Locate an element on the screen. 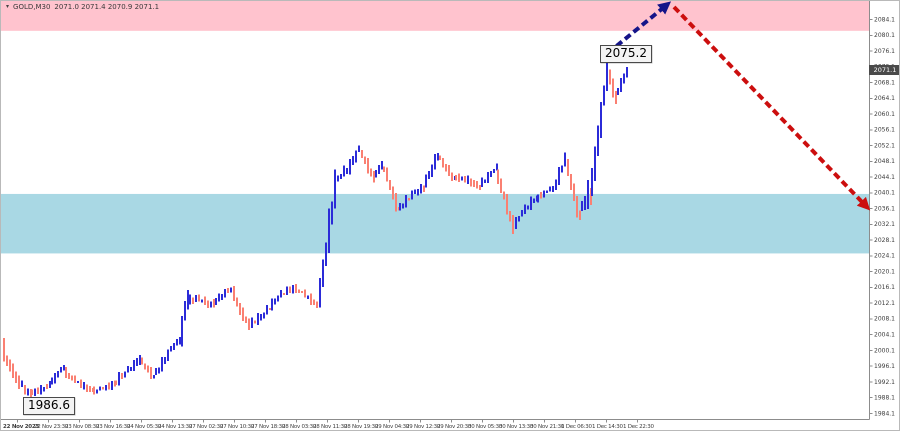 The width and height of the screenshot is (900, 431). price-tick-label: 2080.1 is located at coordinates (884, 35).